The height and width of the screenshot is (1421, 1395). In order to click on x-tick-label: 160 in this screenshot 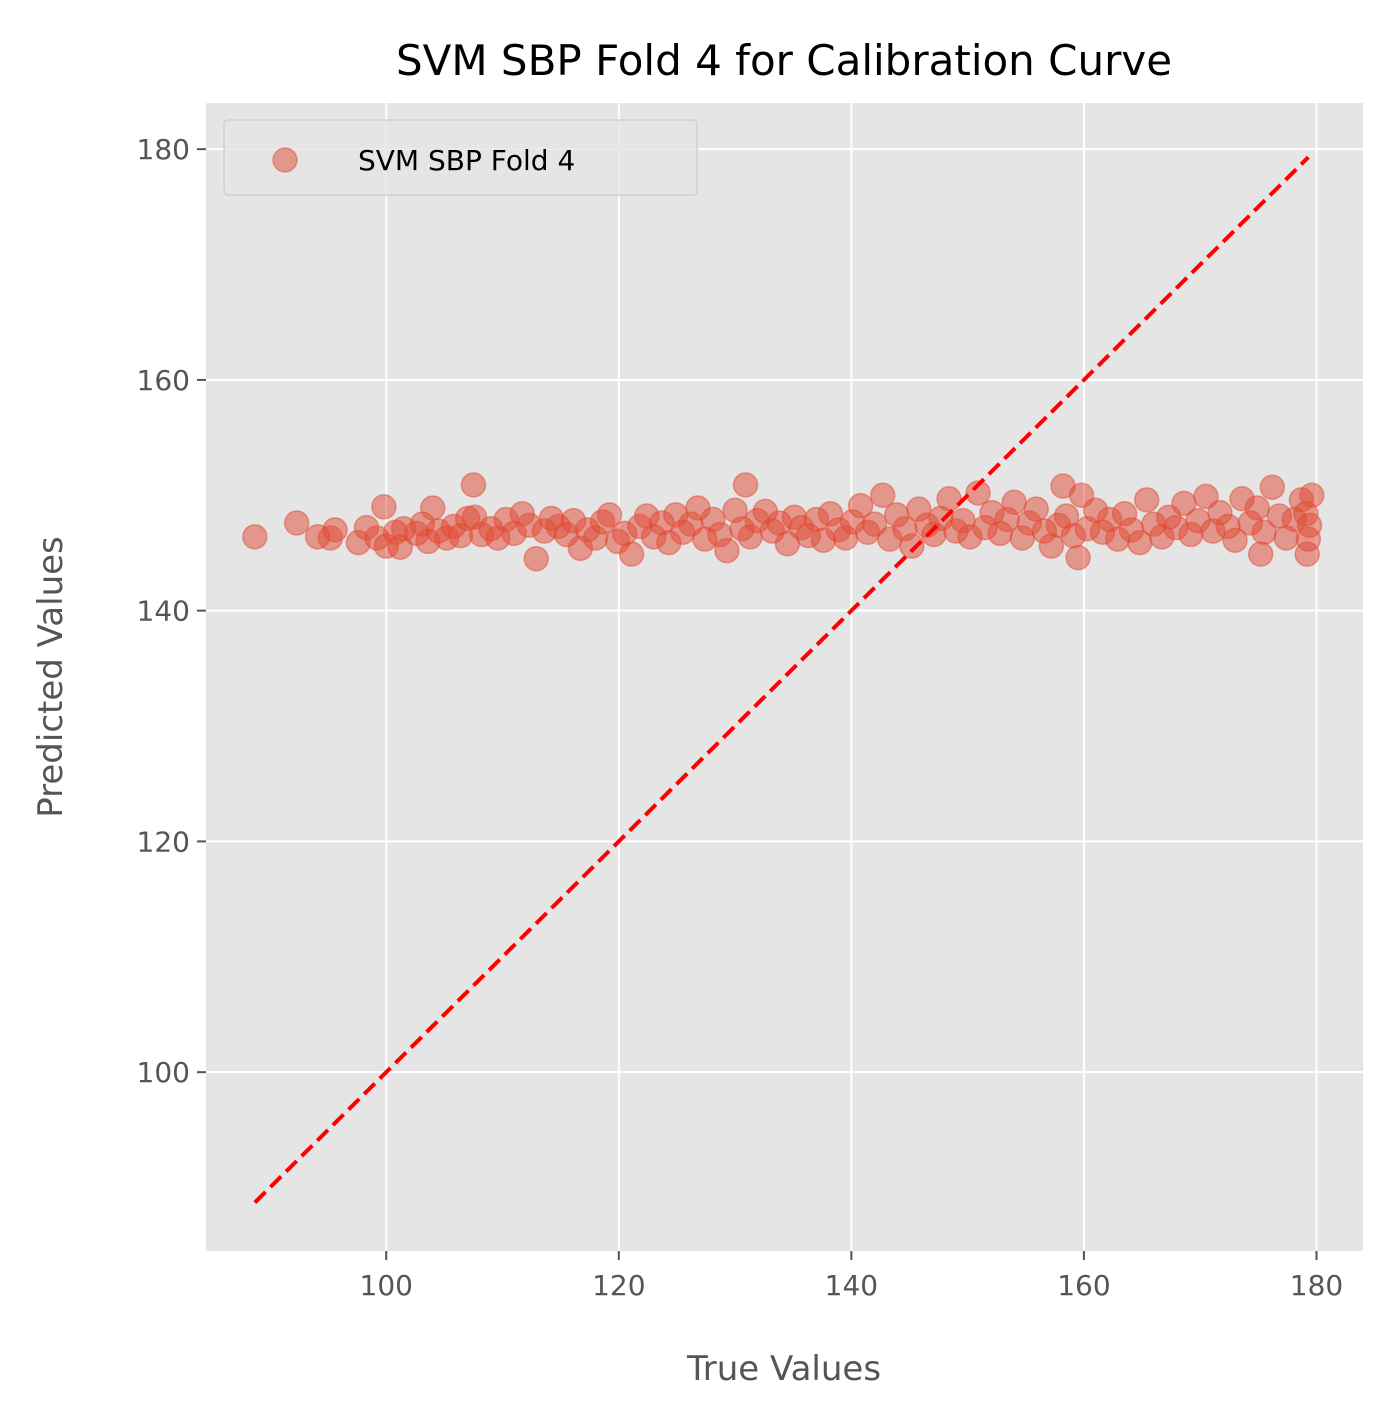, I will do `click(1083, 1285)`.